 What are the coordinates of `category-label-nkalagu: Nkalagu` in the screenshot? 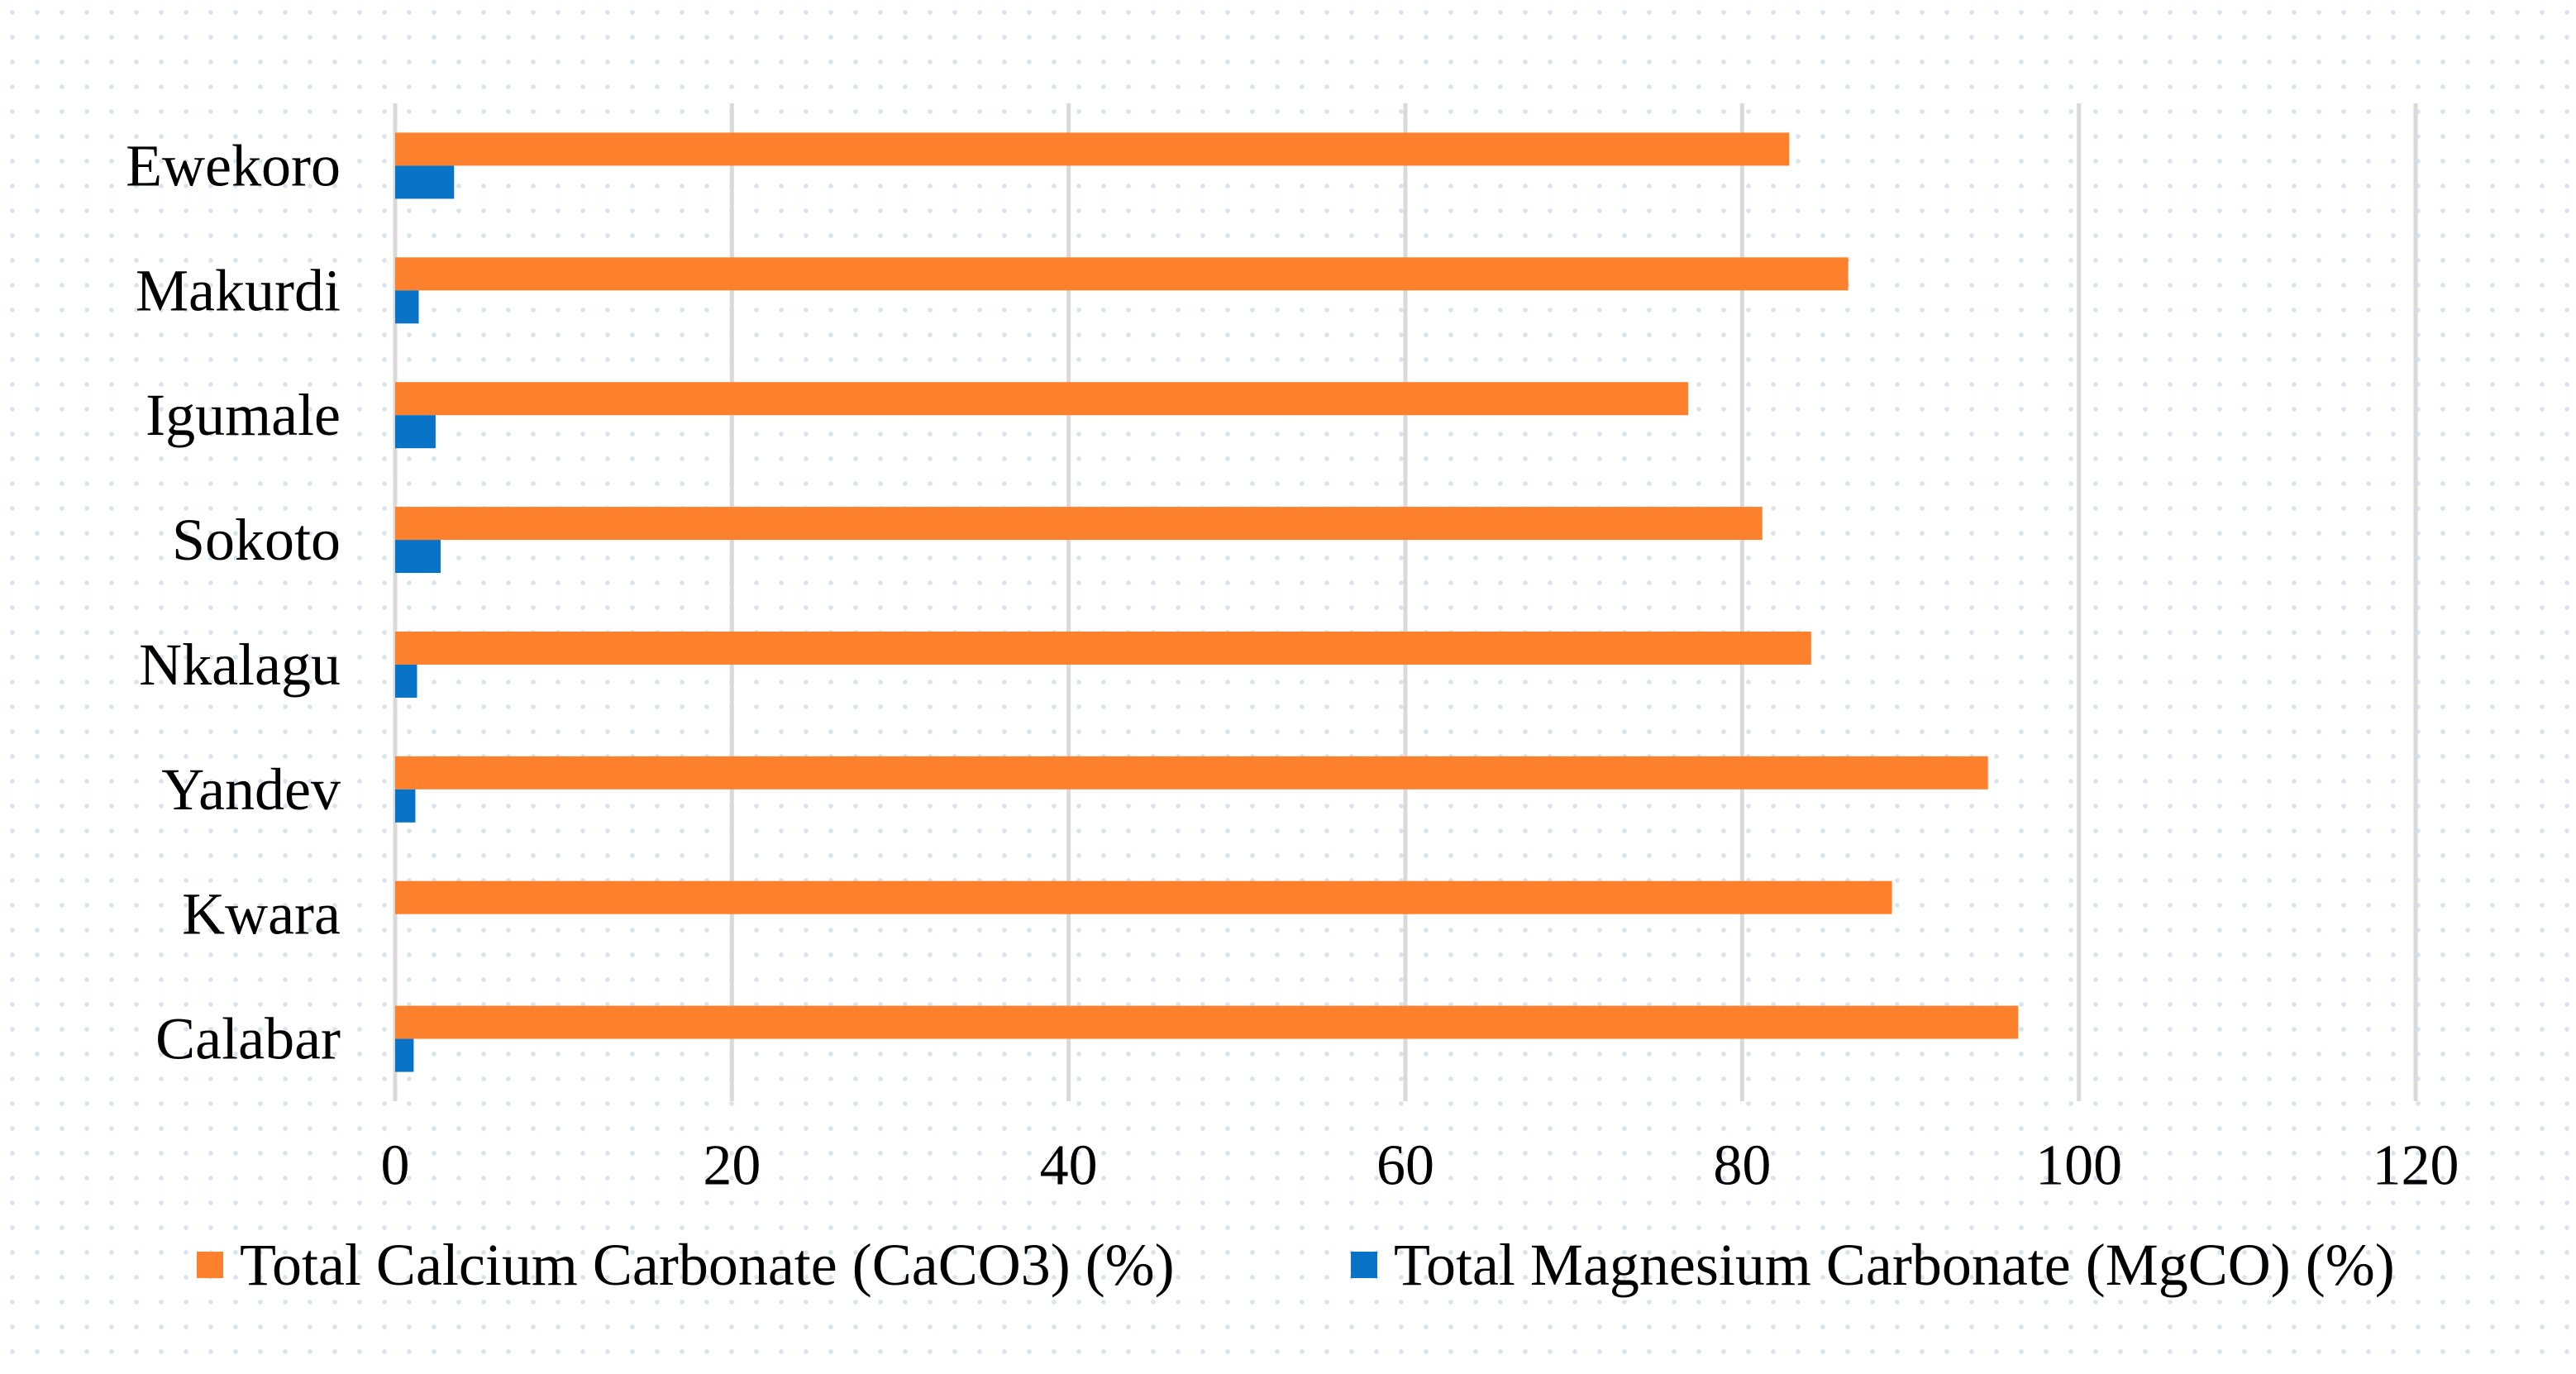 It's located at (240, 665).